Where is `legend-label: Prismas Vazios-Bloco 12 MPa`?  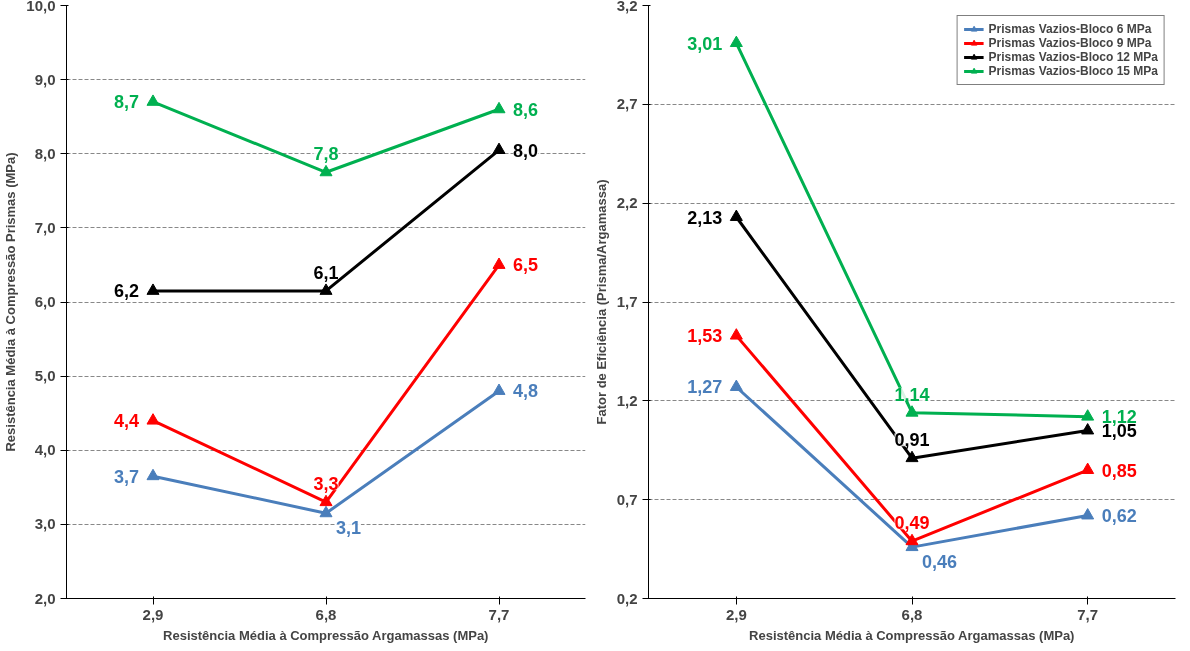 legend-label: Prismas Vazios-Bloco 12 MPa is located at coordinates (1073, 57).